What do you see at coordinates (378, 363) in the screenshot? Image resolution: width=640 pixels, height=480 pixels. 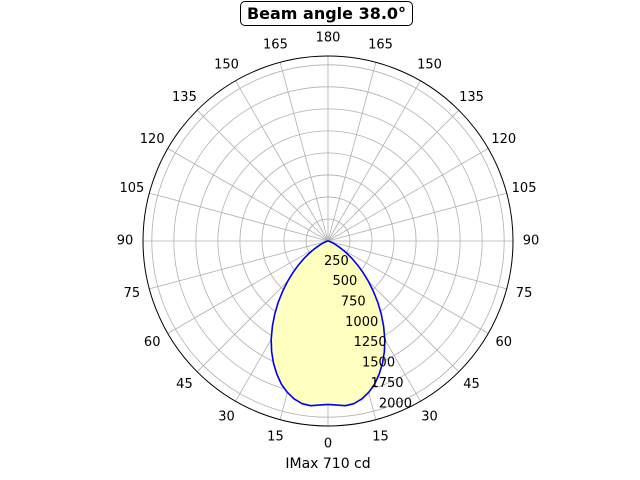 I see `radial-tick-label: 1500` at bounding box center [378, 363].